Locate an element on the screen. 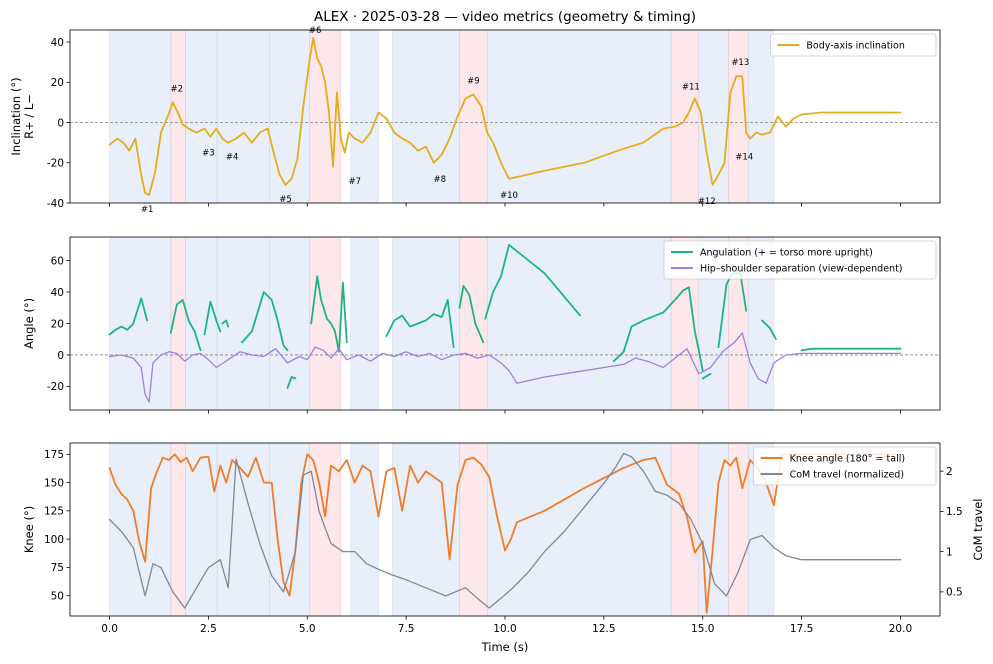 The width and height of the screenshot is (993, 664). y-axis-label: Knee (°) is located at coordinates (29, 529).